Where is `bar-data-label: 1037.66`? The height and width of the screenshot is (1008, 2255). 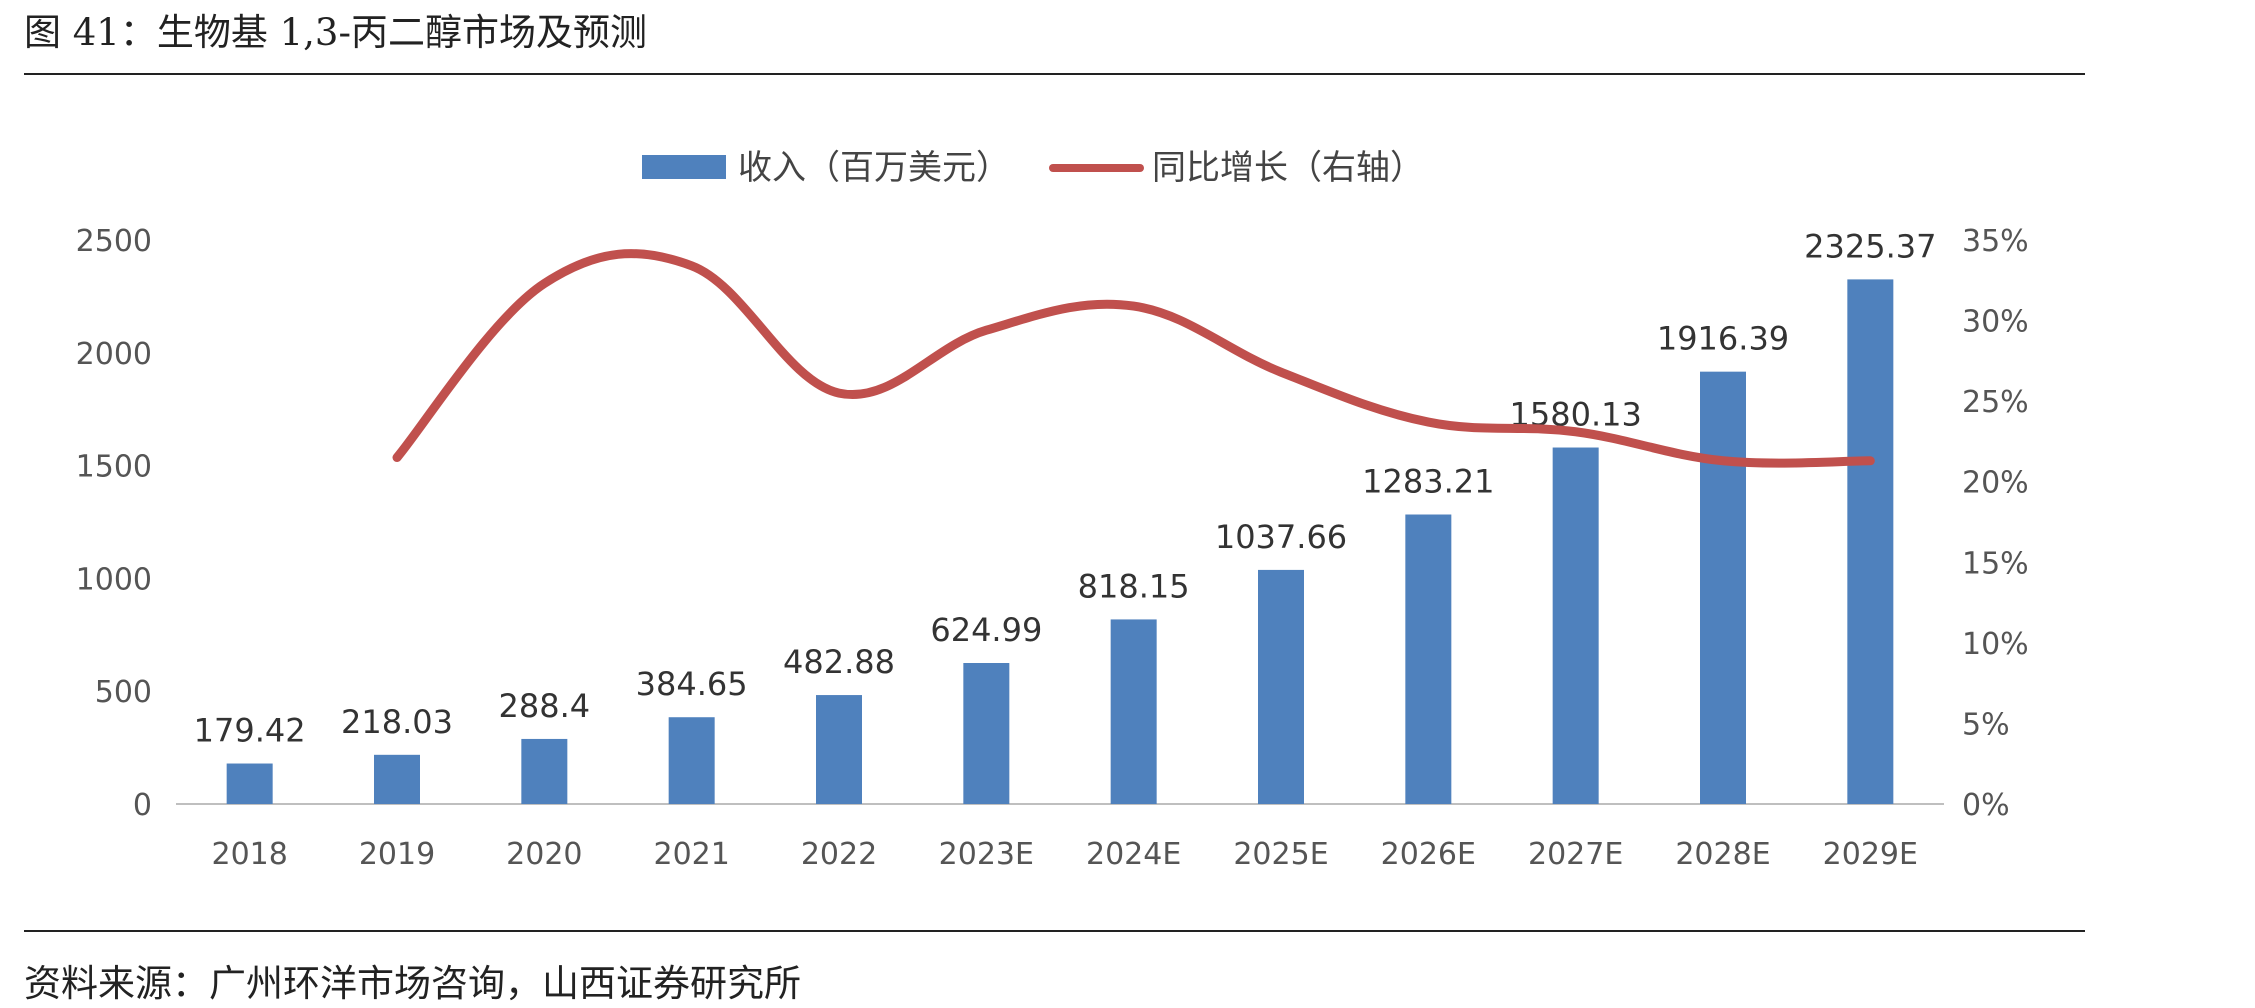 bar-data-label: 1037.66 is located at coordinates (1281, 537).